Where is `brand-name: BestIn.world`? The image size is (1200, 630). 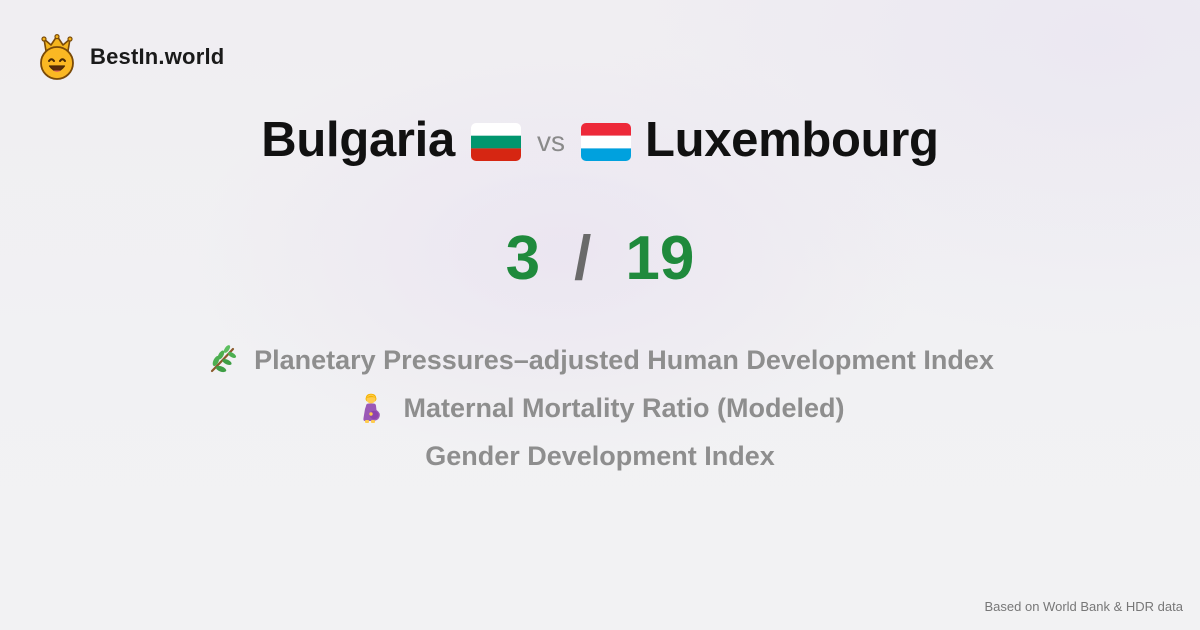 brand-name: BestIn.world is located at coordinates (157, 56).